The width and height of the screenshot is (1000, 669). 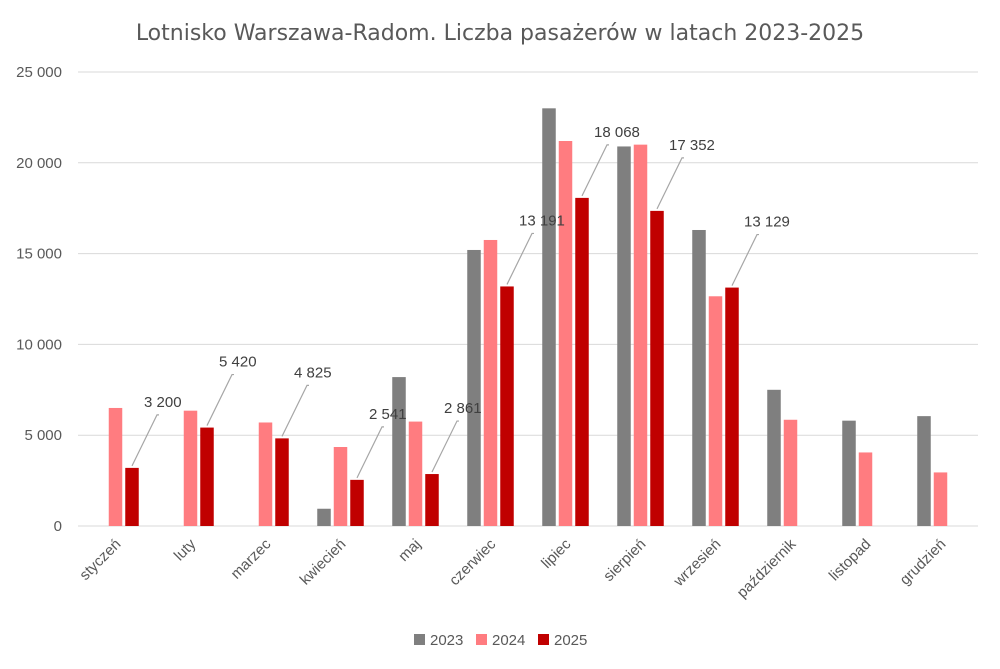 I want to click on legend-item: 2023, so click(x=438, y=640).